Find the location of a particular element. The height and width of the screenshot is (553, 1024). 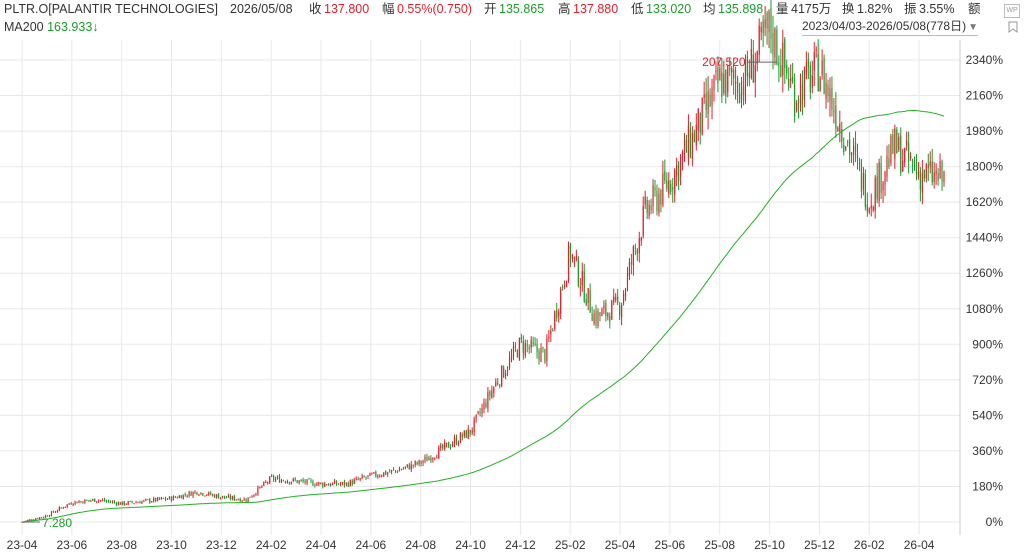

y-tick-label: 1260% is located at coordinates (985, 273).